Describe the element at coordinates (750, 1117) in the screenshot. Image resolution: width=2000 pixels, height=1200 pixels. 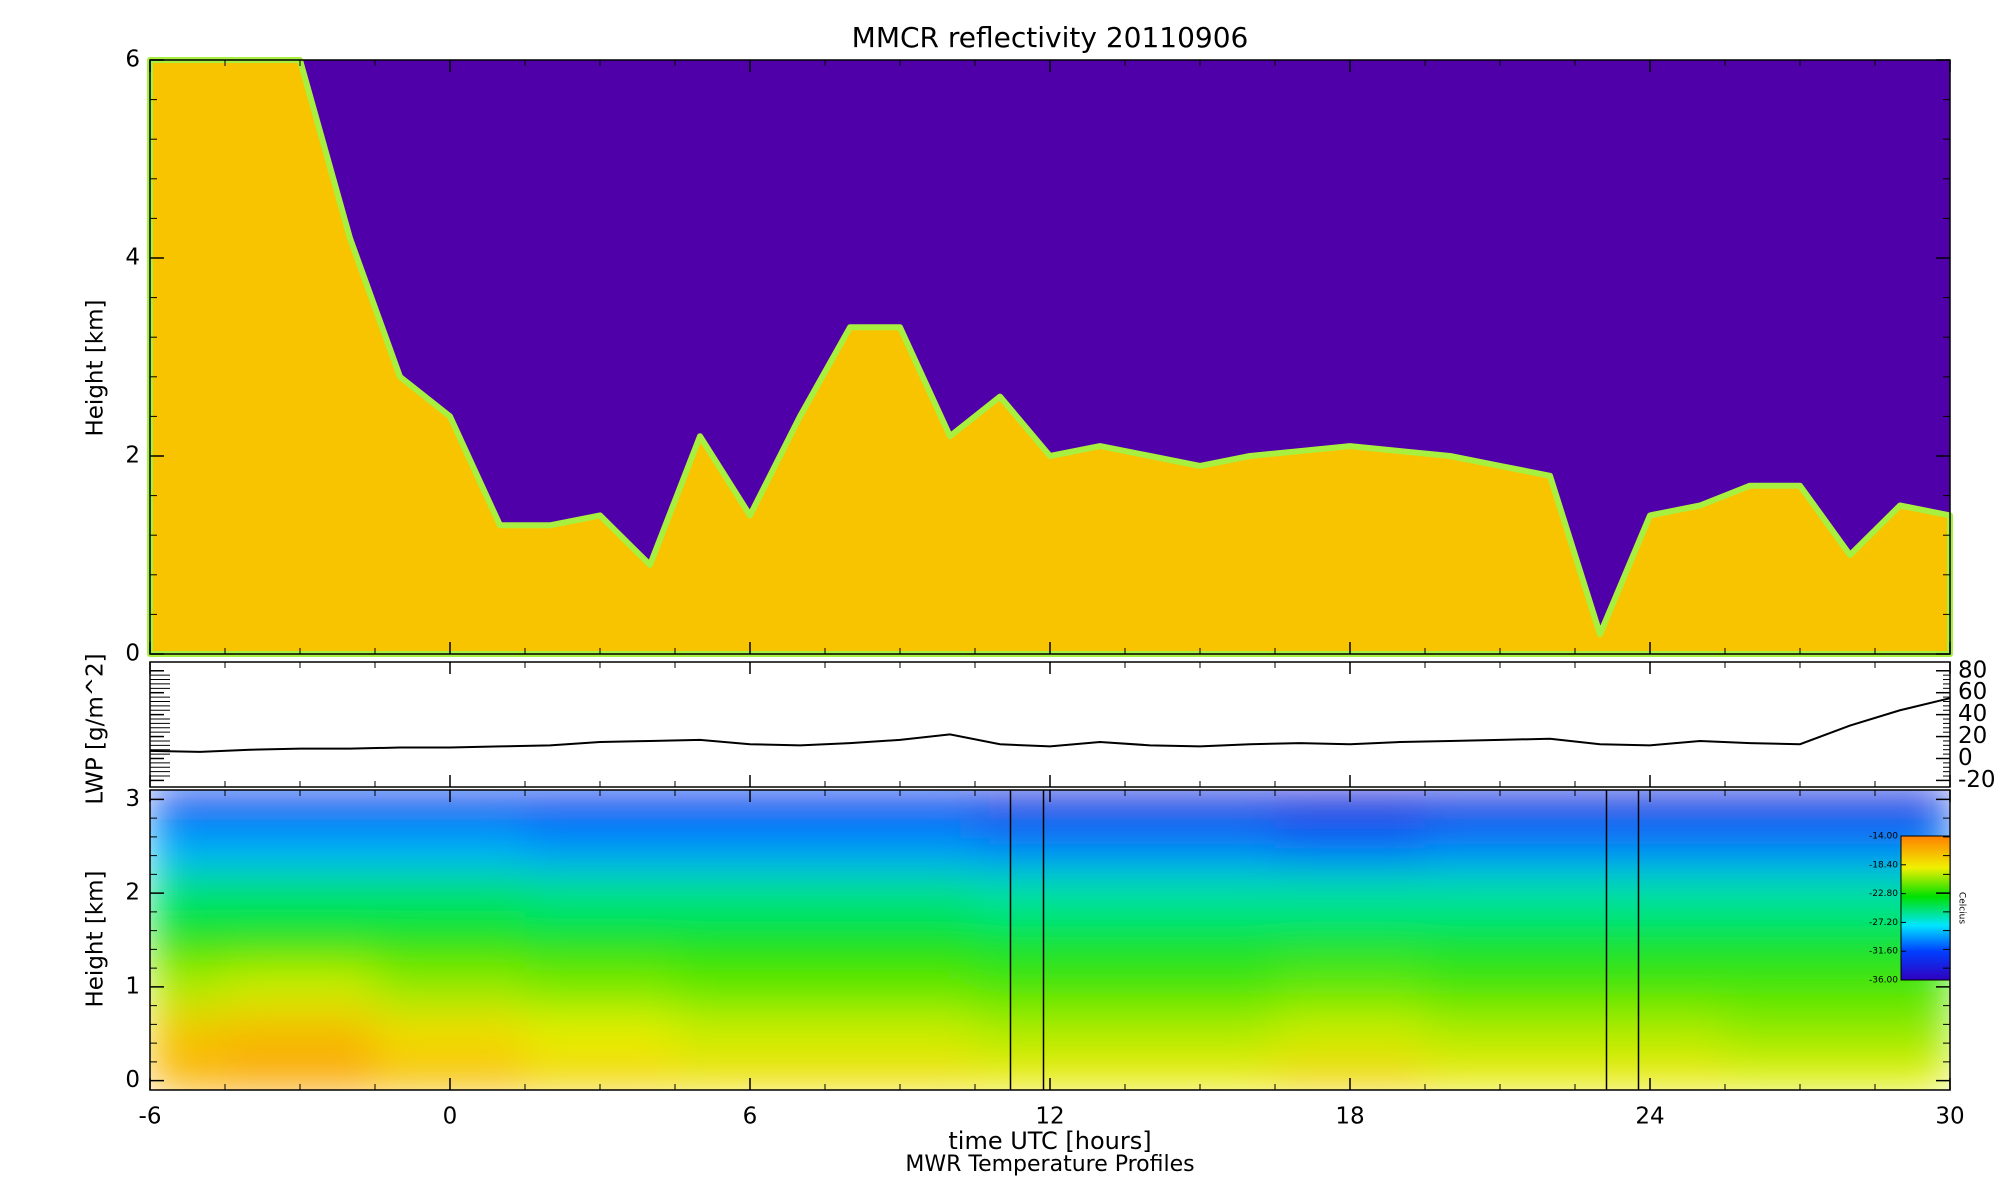
I see `x-tick-label: 6` at that location.